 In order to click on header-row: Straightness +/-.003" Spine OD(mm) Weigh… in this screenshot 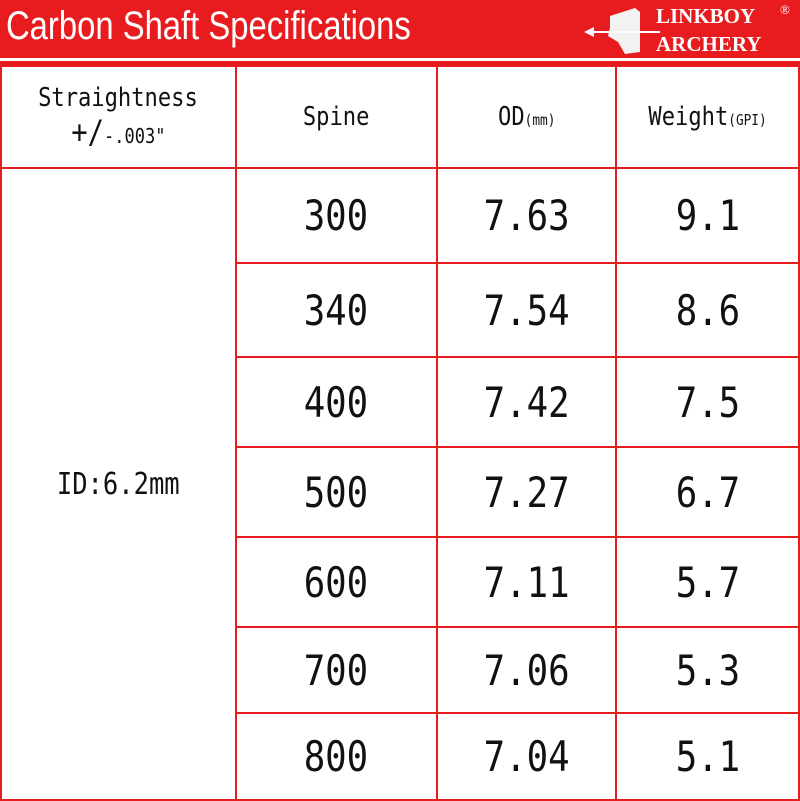, I will do `click(400, 117)`.